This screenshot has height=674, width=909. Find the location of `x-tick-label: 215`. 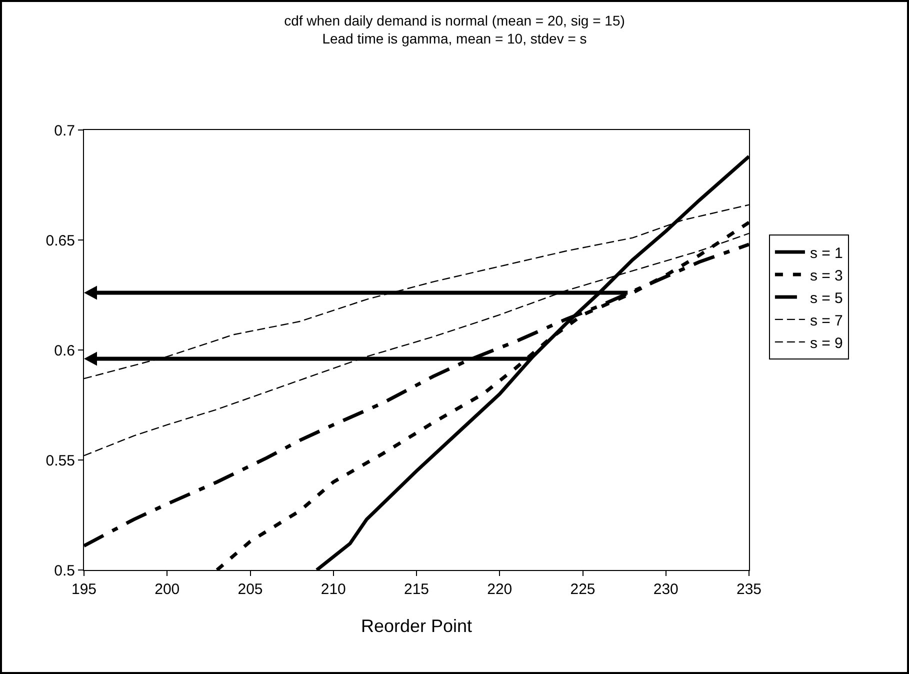

x-tick-label: 215 is located at coordinates (417, 589).